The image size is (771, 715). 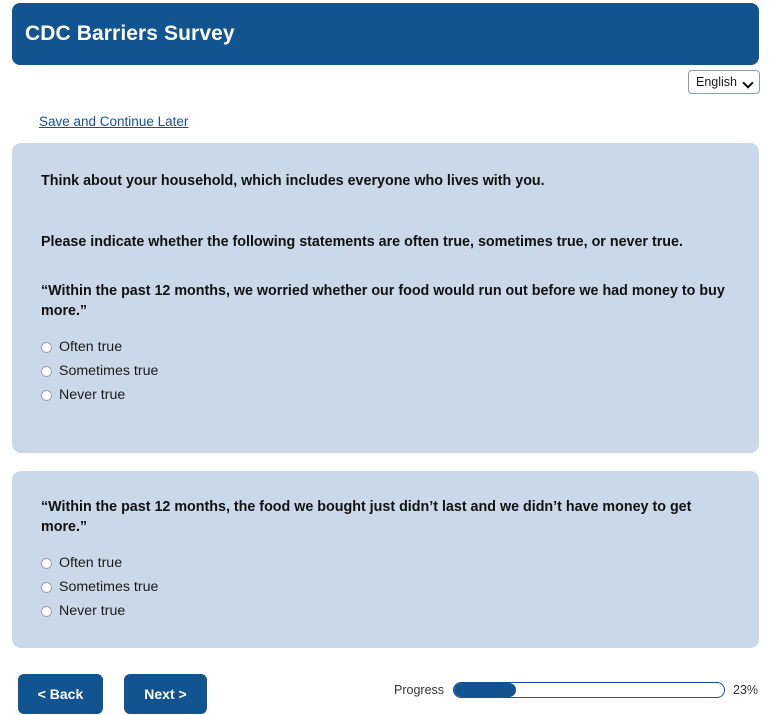 I want to click on progress-section: Progress 23%, so click(x=576, y=690).